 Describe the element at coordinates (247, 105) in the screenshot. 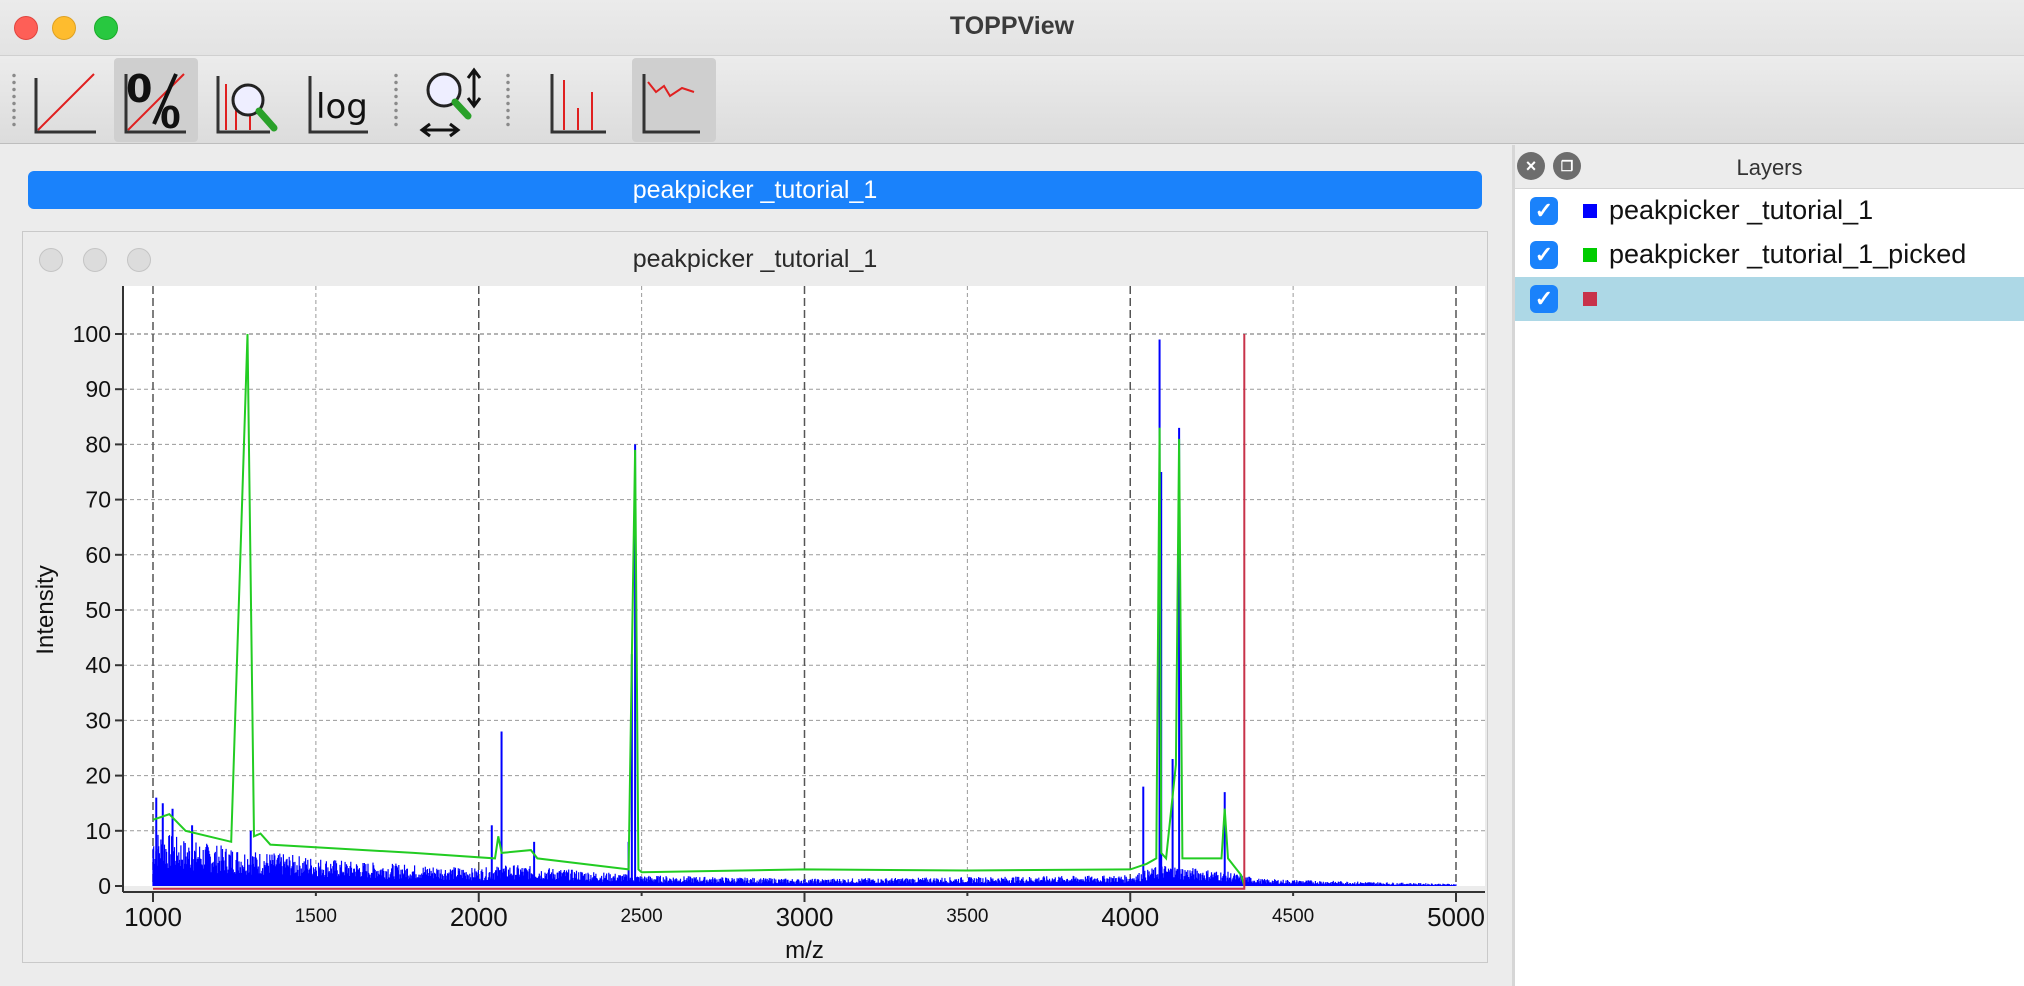

I see `snap-intensity-icon` at that location.